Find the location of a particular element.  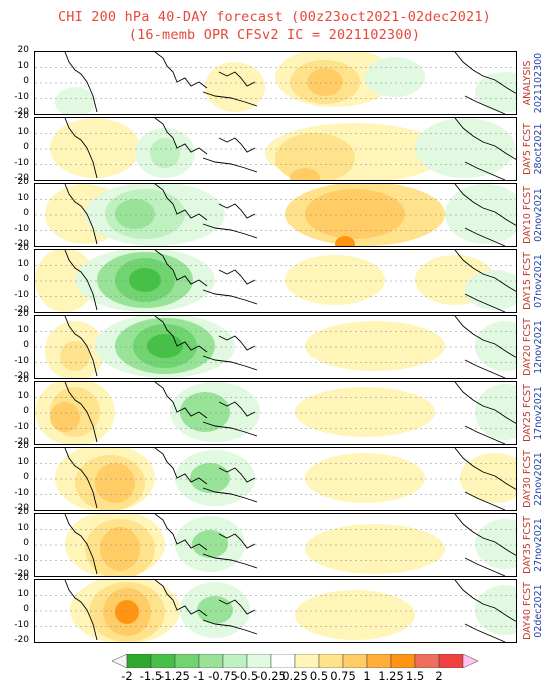

panel-label-text: DAY35 FCST is located at coordinates (527, 545).